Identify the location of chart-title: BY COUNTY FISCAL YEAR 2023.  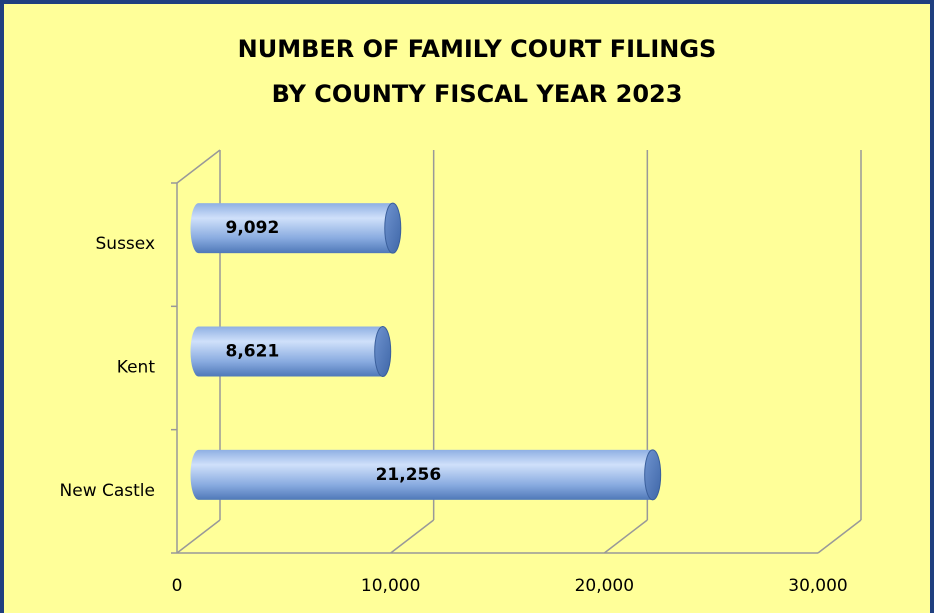
(477, 94).